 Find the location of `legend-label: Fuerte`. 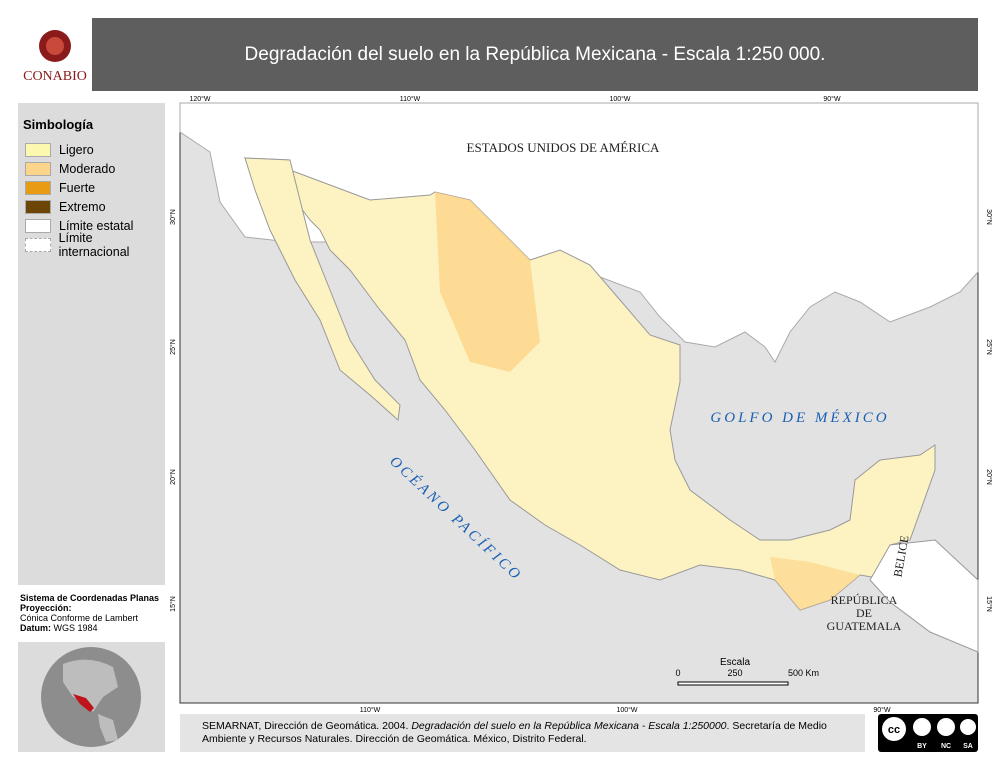

legend-label: Fuerte is located at coordinates (77, 187).